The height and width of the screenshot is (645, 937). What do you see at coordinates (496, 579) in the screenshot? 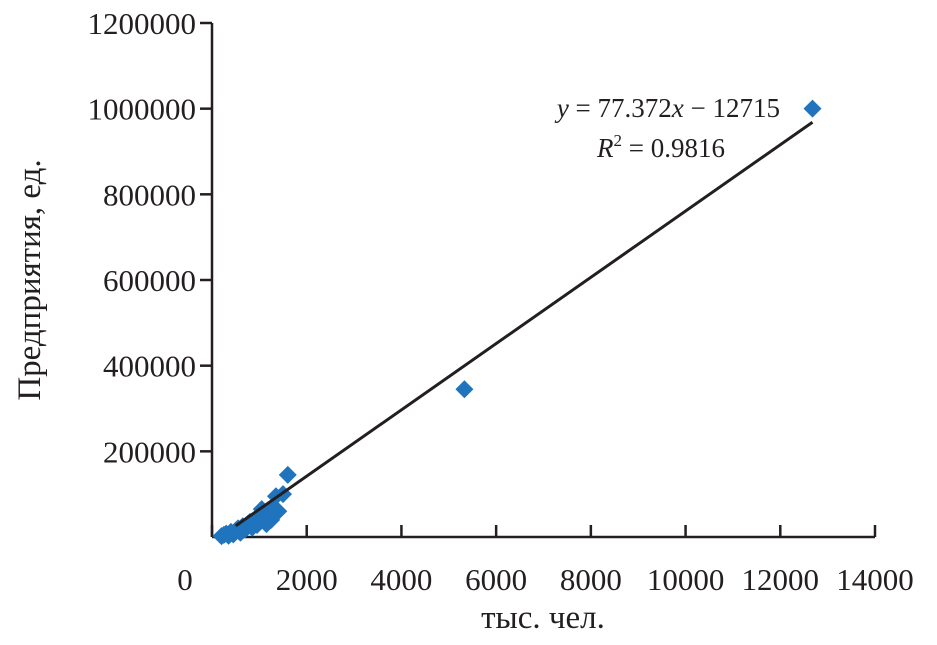
I see `x-tick-label: 6000` at bounding box center [496, 579].